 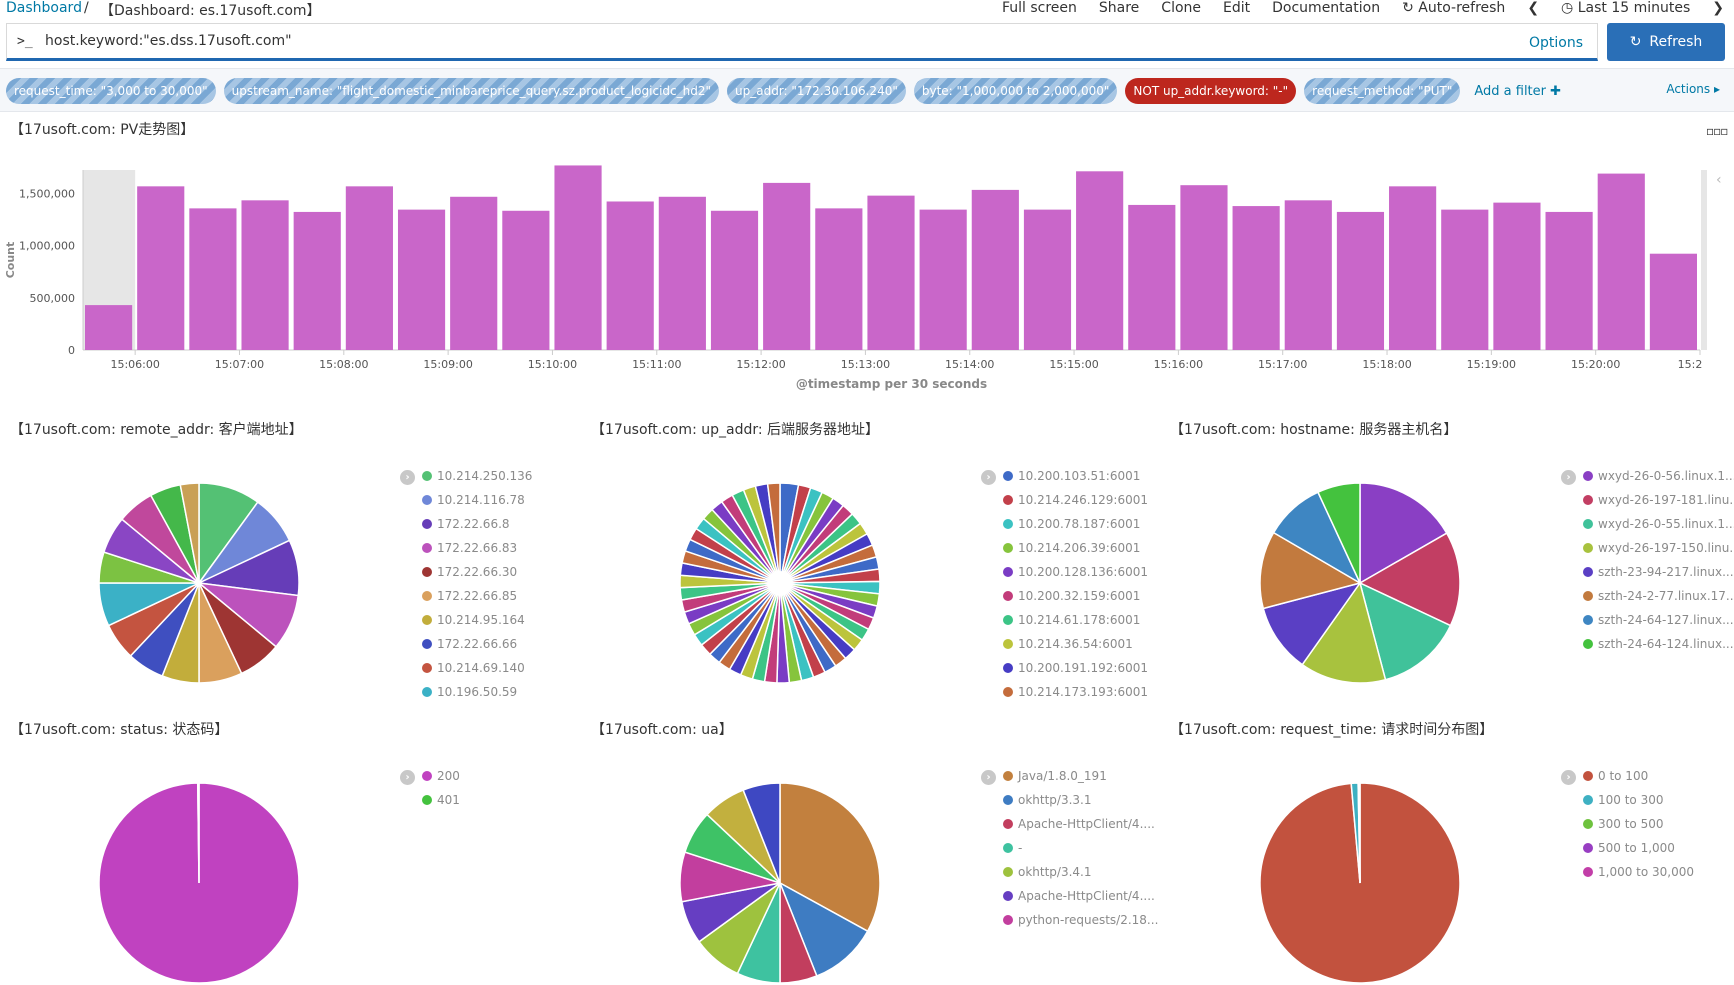 I want to click on filter-pill: byte: "1,000,000 to 2,000,000", so click(x=1015, y=91).